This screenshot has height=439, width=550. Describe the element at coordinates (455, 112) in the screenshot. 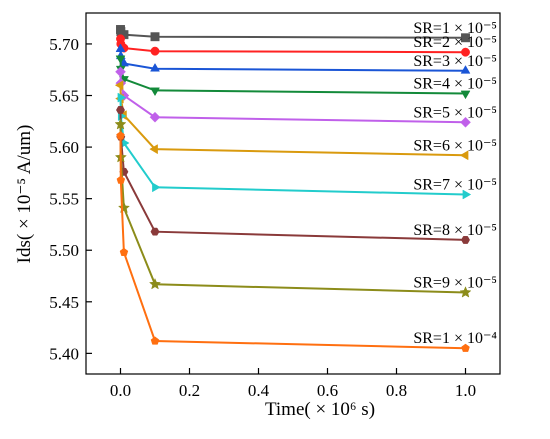

I see `series-label: SR=5 × 10⁻⁵` at that location.